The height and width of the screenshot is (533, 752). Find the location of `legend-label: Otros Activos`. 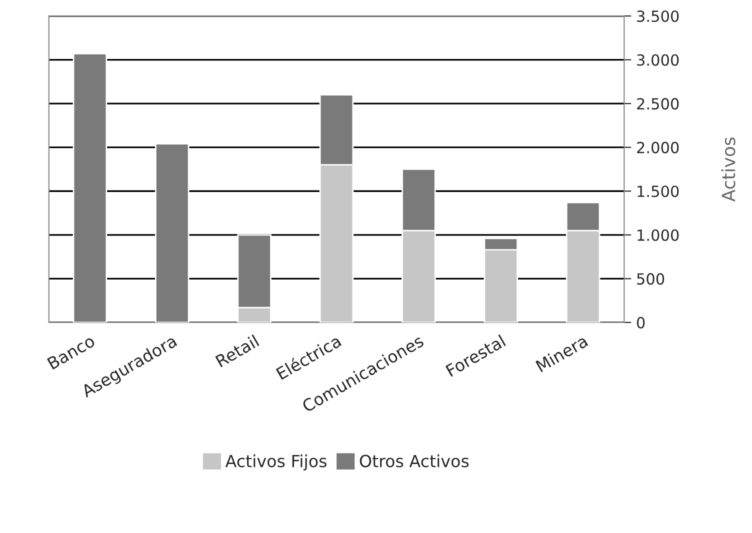

legend-label: Otros Activos is located at coordinates (414, 461).